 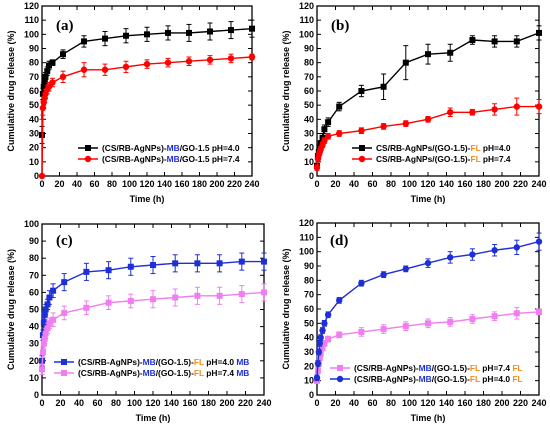 I want to click on panel-label: (c), so click(x=64, y=241).